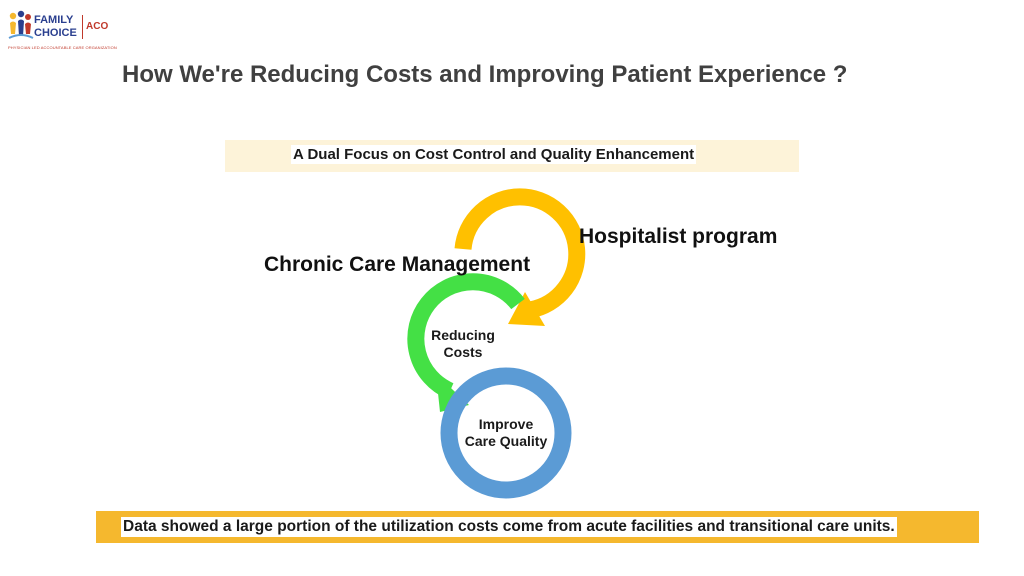  What do you see at coordinates (506, 441) in the screenshot?
I see `improve-care-quality-line-2: Care Quality` at bounding box center [506, 441].